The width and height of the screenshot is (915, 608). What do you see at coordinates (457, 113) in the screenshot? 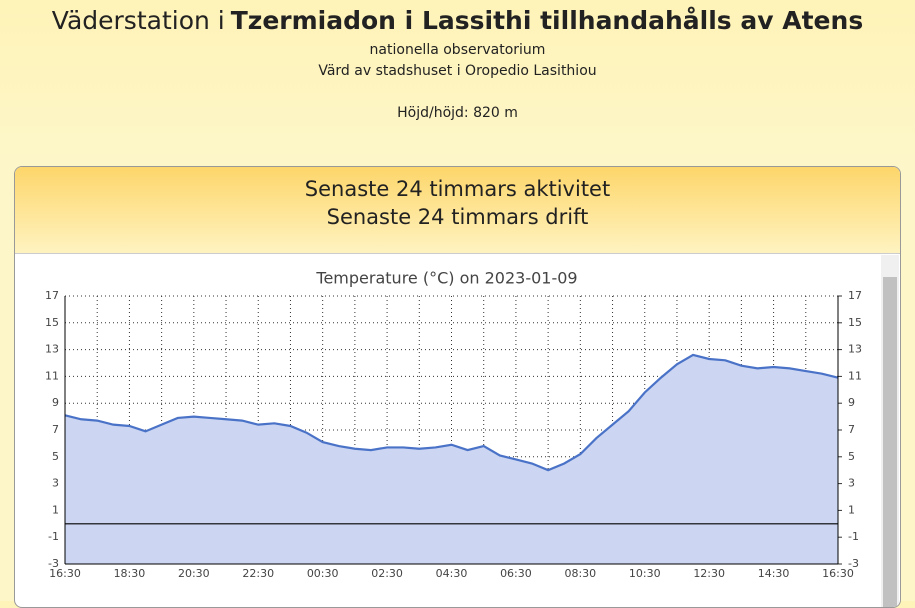
I see `altitude: Höjd/höjd: 820 m` at bounding box center [457, 113].